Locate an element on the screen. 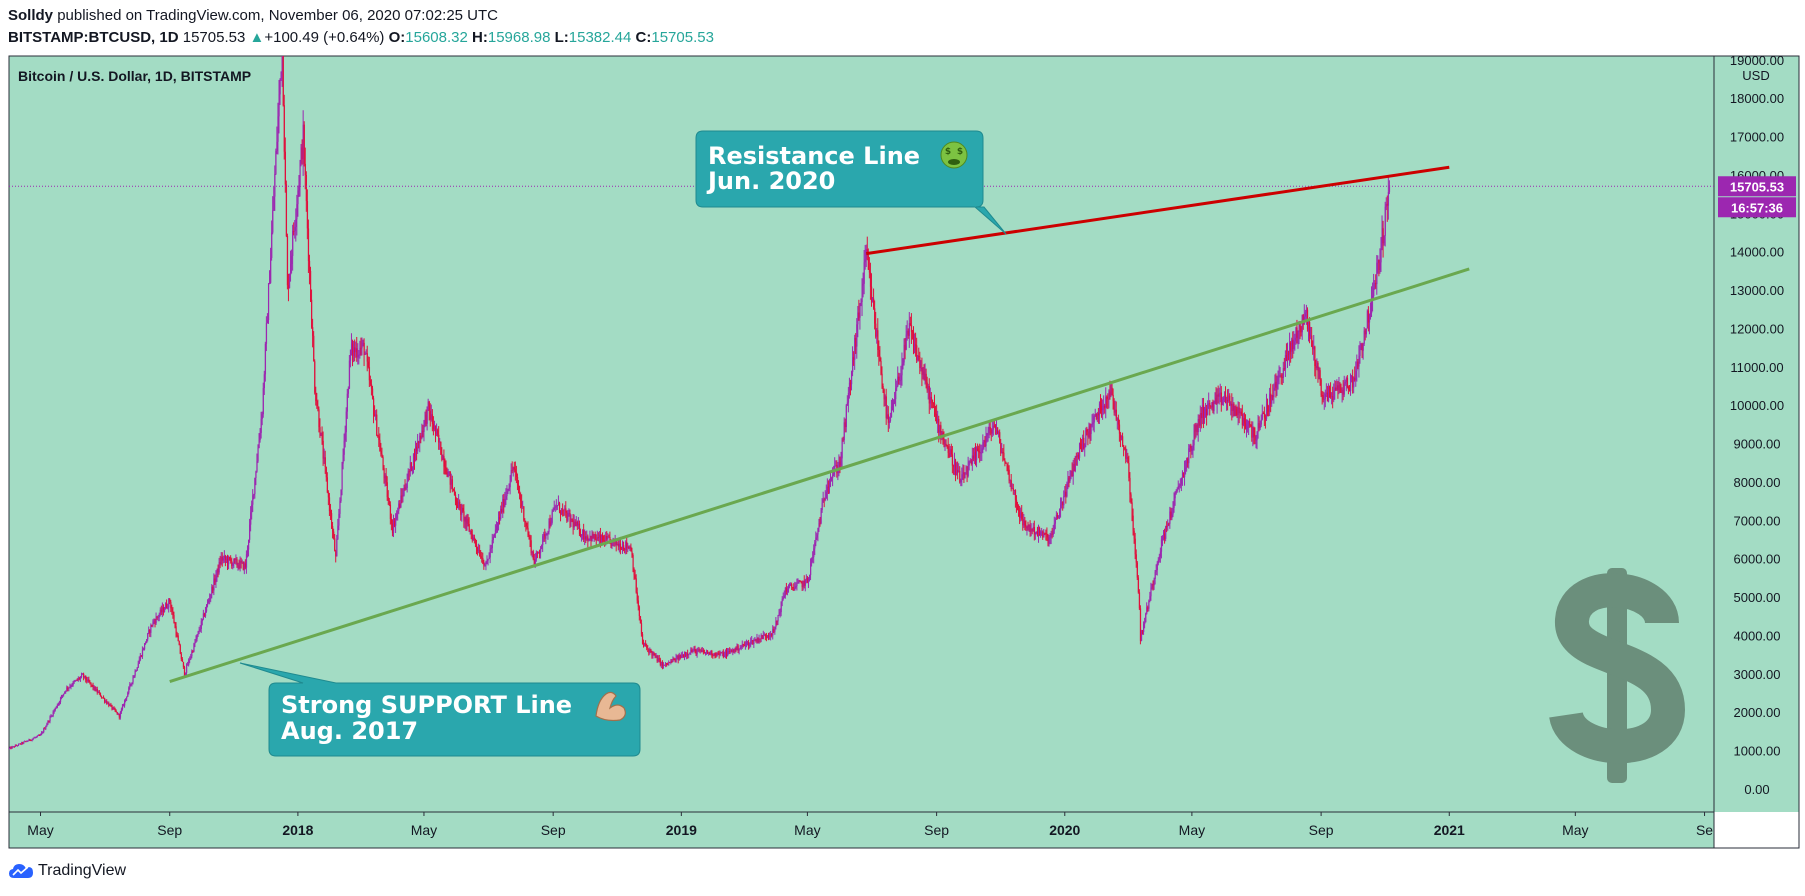  y-tick-label: 9000.00 is located at coordinates (1757, 444).